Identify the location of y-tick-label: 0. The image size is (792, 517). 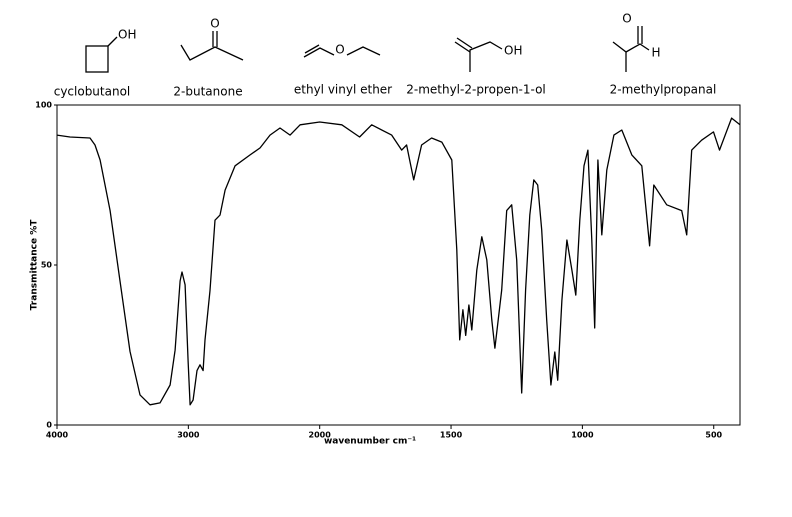
(49, 425).